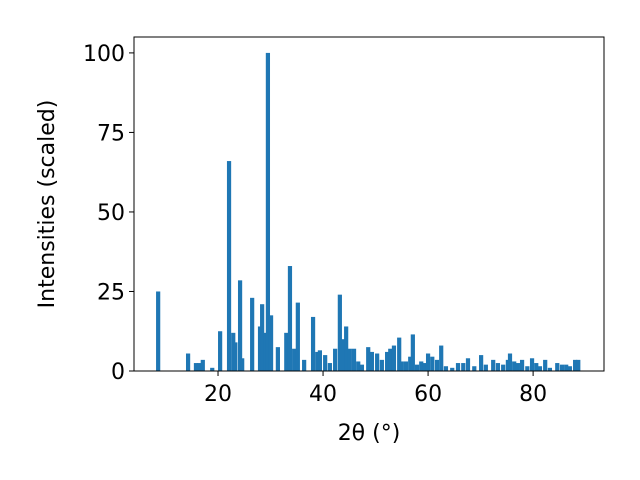 The height and width of the screenshot is (480, 640). I want to click on x-tick-label: 80, so click(533, 394).